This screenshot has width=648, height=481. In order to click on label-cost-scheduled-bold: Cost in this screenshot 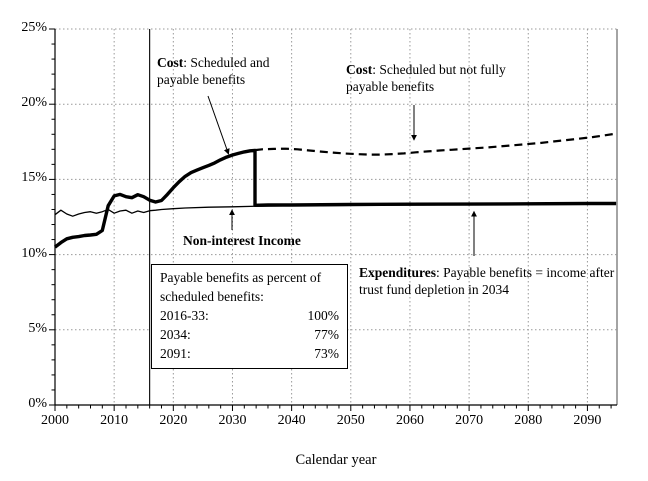, I will do `click(359, 69)`.